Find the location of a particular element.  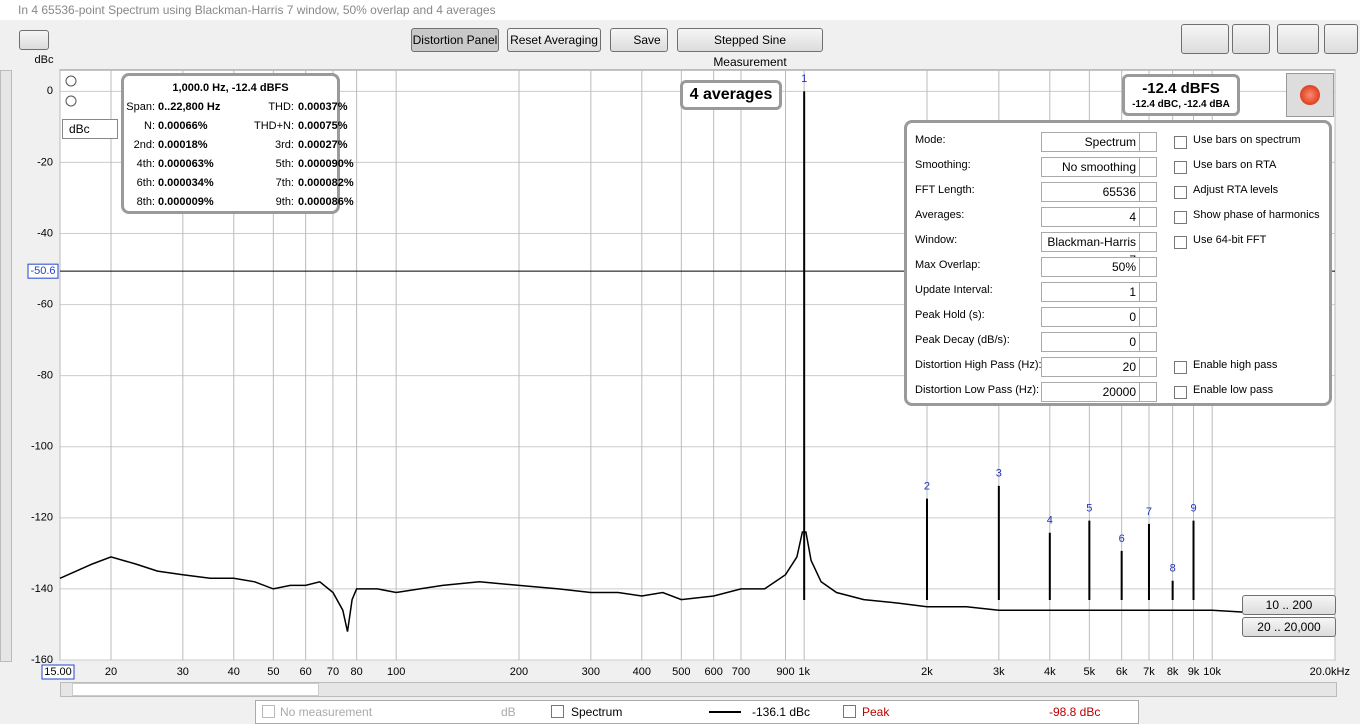

distortion-label: 4th: is located at coordinates (145, 164).